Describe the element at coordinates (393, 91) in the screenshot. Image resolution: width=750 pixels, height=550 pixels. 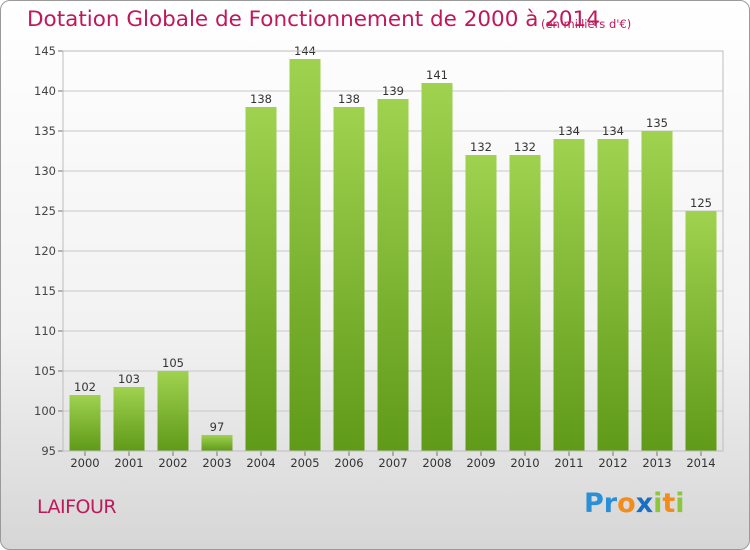
I see `data-label: 139` at that location.